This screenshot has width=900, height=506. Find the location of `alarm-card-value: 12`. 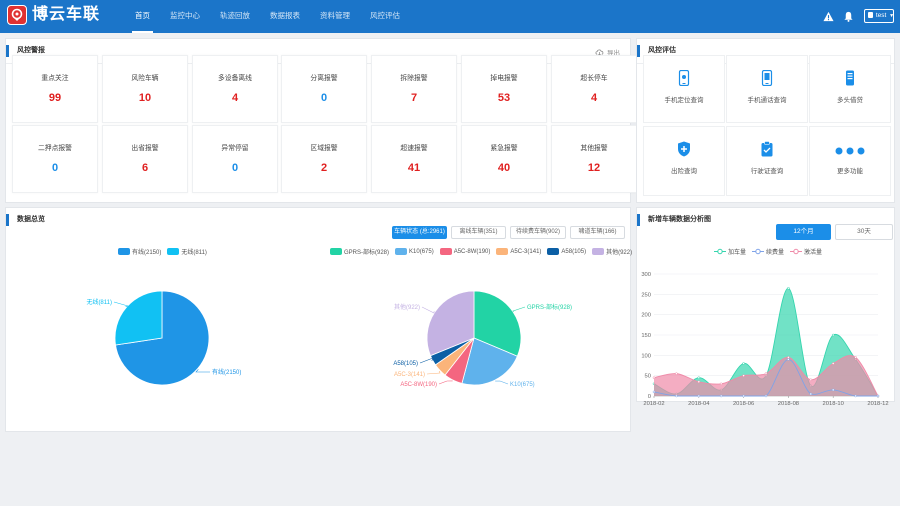

alarm-card-value: 12 is located at coordinates (594, 168).